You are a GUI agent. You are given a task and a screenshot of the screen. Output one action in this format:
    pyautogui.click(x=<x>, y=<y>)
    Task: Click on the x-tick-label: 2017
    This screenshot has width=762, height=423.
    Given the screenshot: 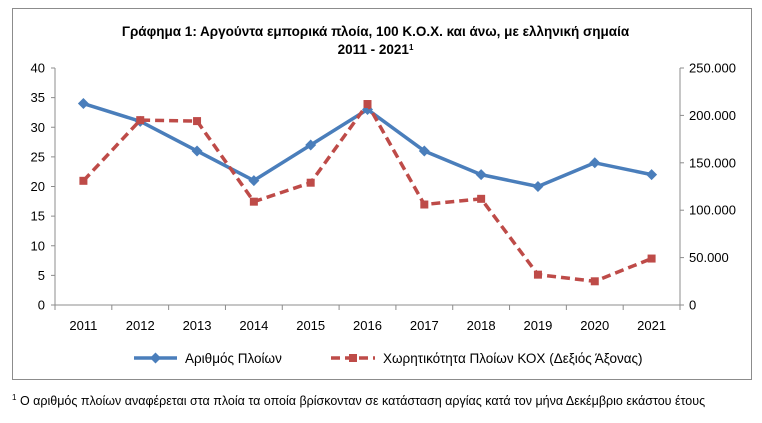 What is the action you would take?
    pyautogui.click(x=424, y=325)
    